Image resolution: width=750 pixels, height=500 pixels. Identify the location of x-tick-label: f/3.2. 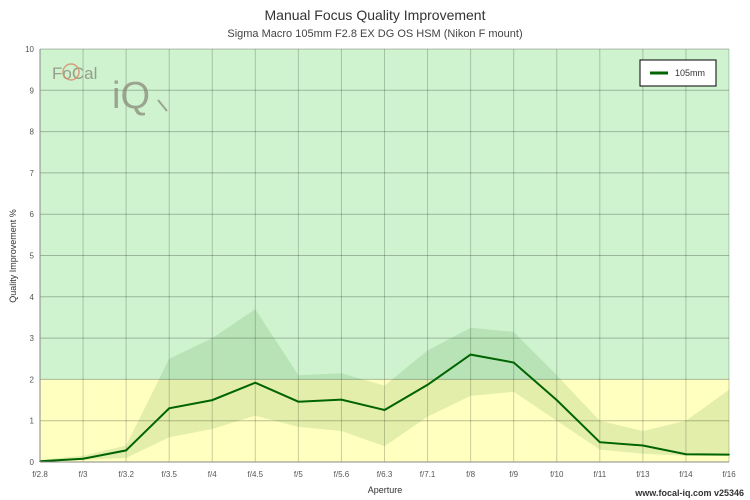
(126, 474).